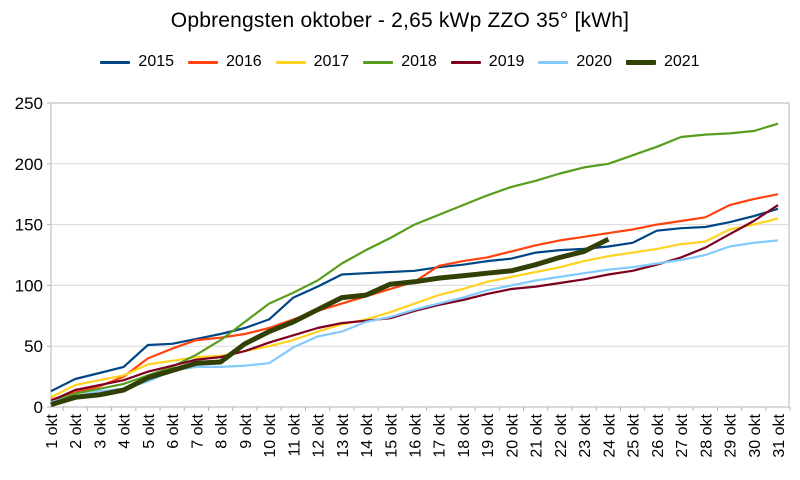 The width and height of the screenshot is (800, 480). I want to click on x-tick-label: 21 okt, so click(537, 435).